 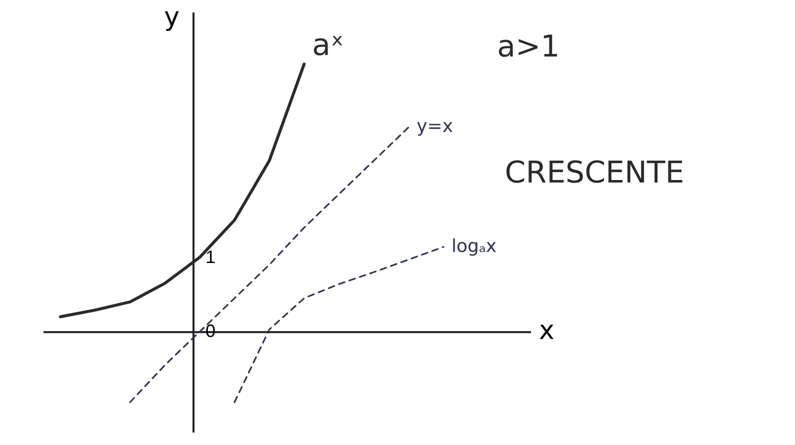 What do you see at coordinates (528, 46) in the screenshot?
I see `annotation: a>1` at bounding box center [528, 46].